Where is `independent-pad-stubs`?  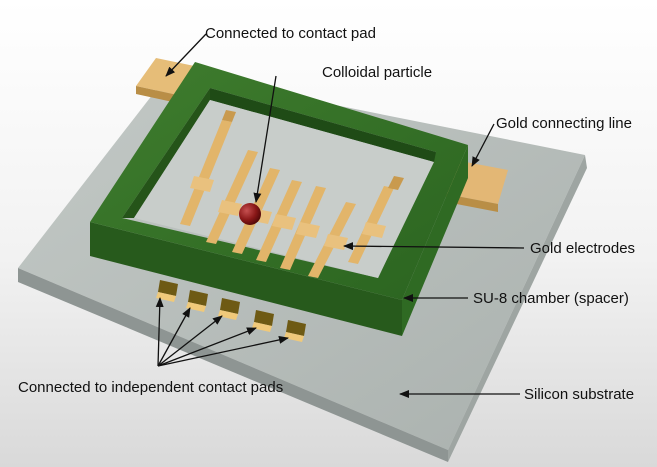
independent-pad-stubs is located at coordinates (231, 311).